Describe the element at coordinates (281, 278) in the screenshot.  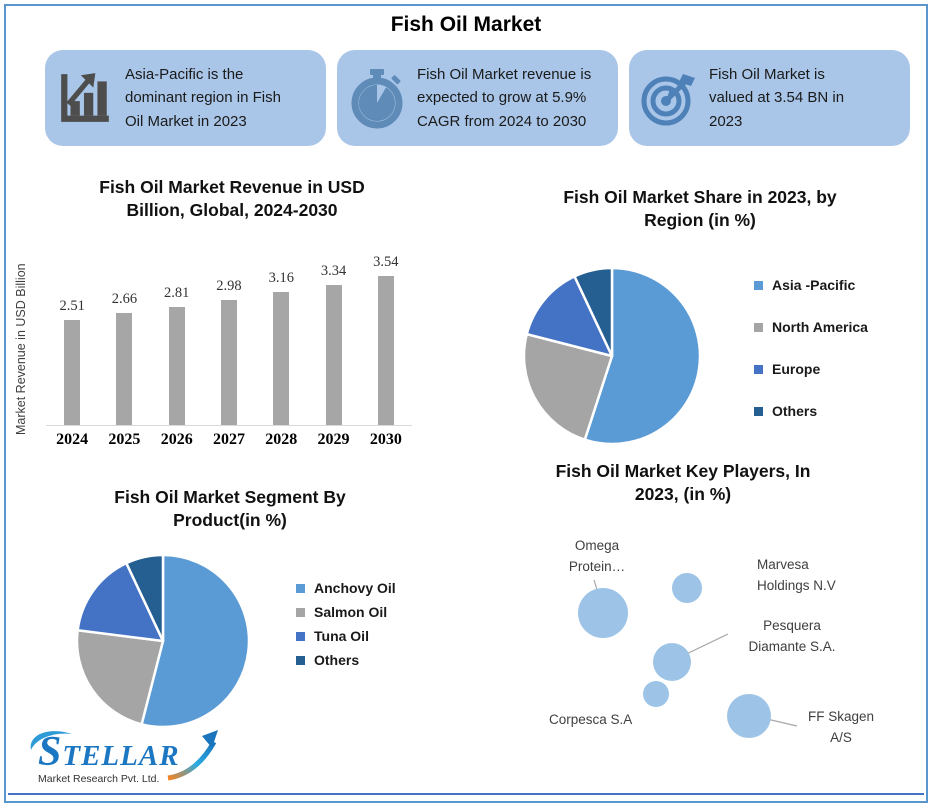
I see `bar-value-label: 3.16` at that location.